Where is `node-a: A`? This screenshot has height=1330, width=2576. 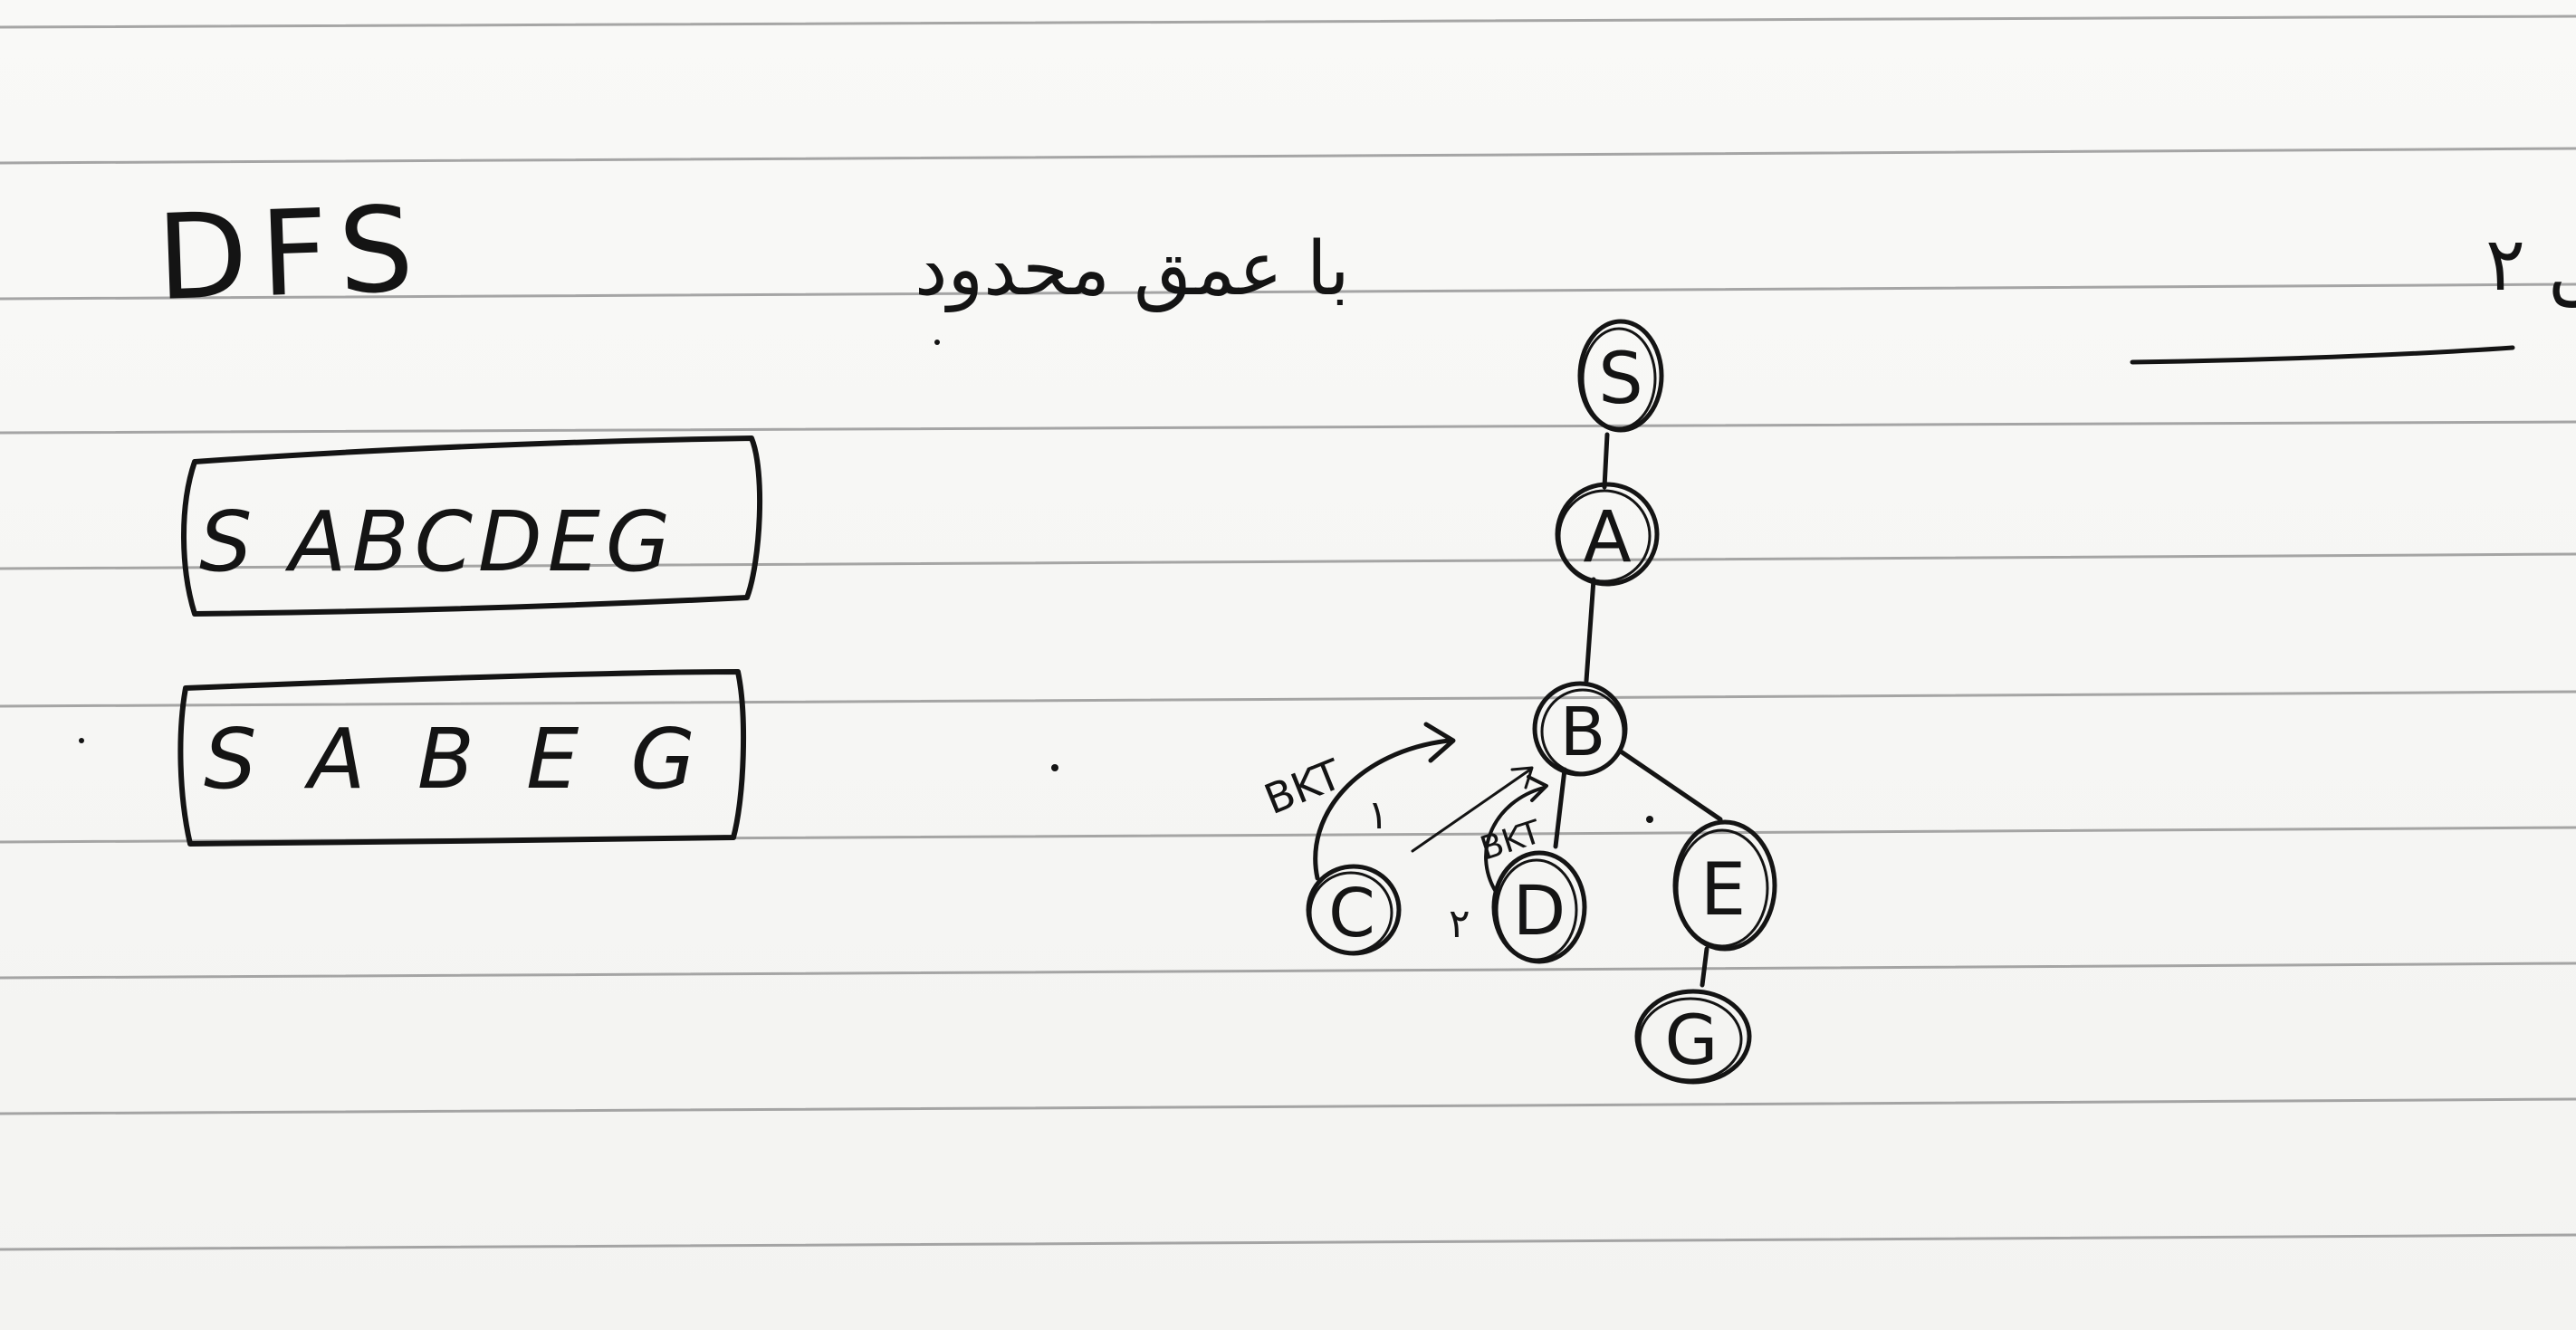
node-a: A is located at coordinates (1607, 534).